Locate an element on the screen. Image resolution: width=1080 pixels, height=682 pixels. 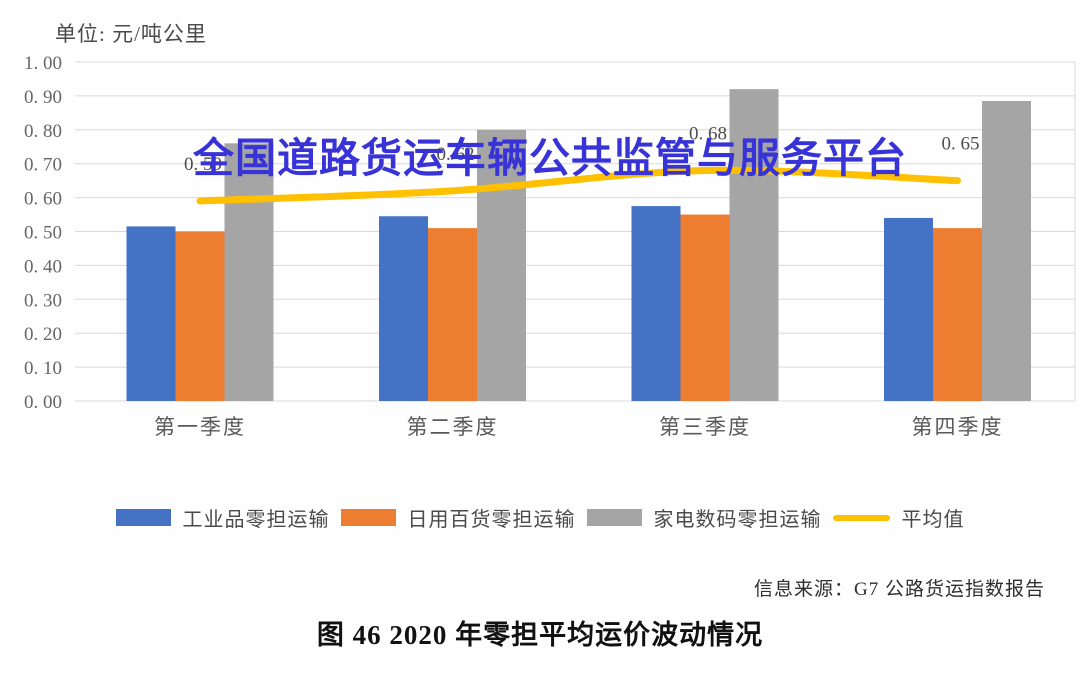
y-axis-tick-label: 0. 90 is located at coordinates (43, 97).